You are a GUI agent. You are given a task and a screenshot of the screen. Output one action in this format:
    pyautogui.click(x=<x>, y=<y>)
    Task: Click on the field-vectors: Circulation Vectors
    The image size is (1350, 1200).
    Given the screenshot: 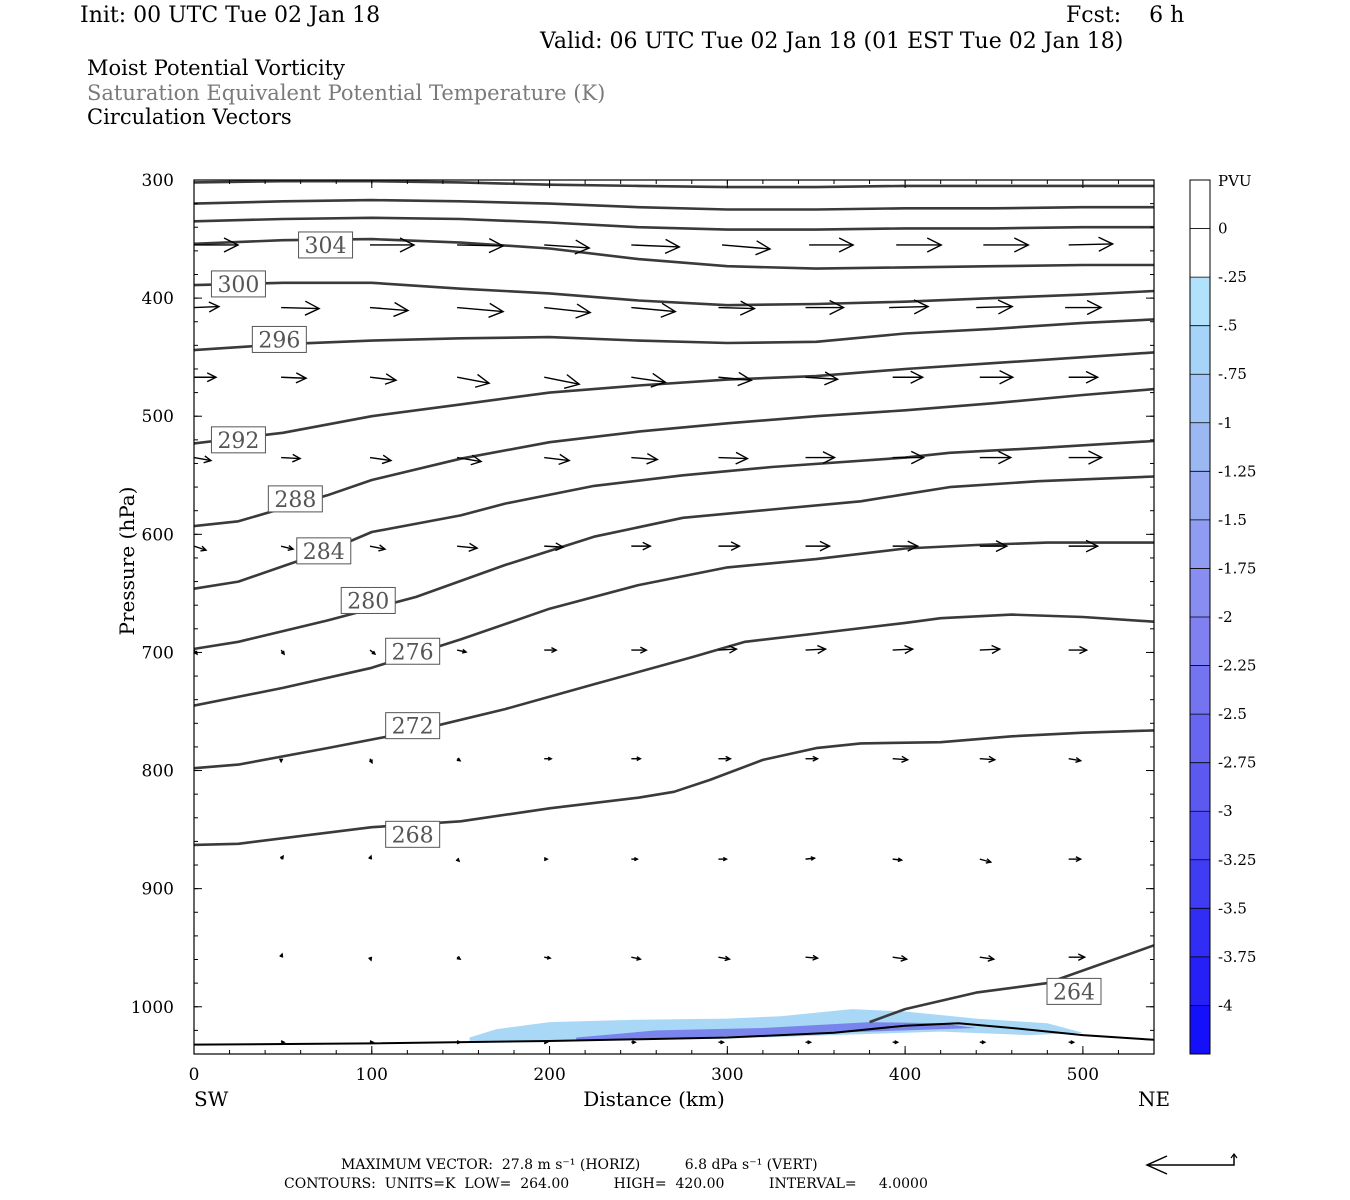 What is the action you would take?
    pyautogui.click(x=189, y=117)
    